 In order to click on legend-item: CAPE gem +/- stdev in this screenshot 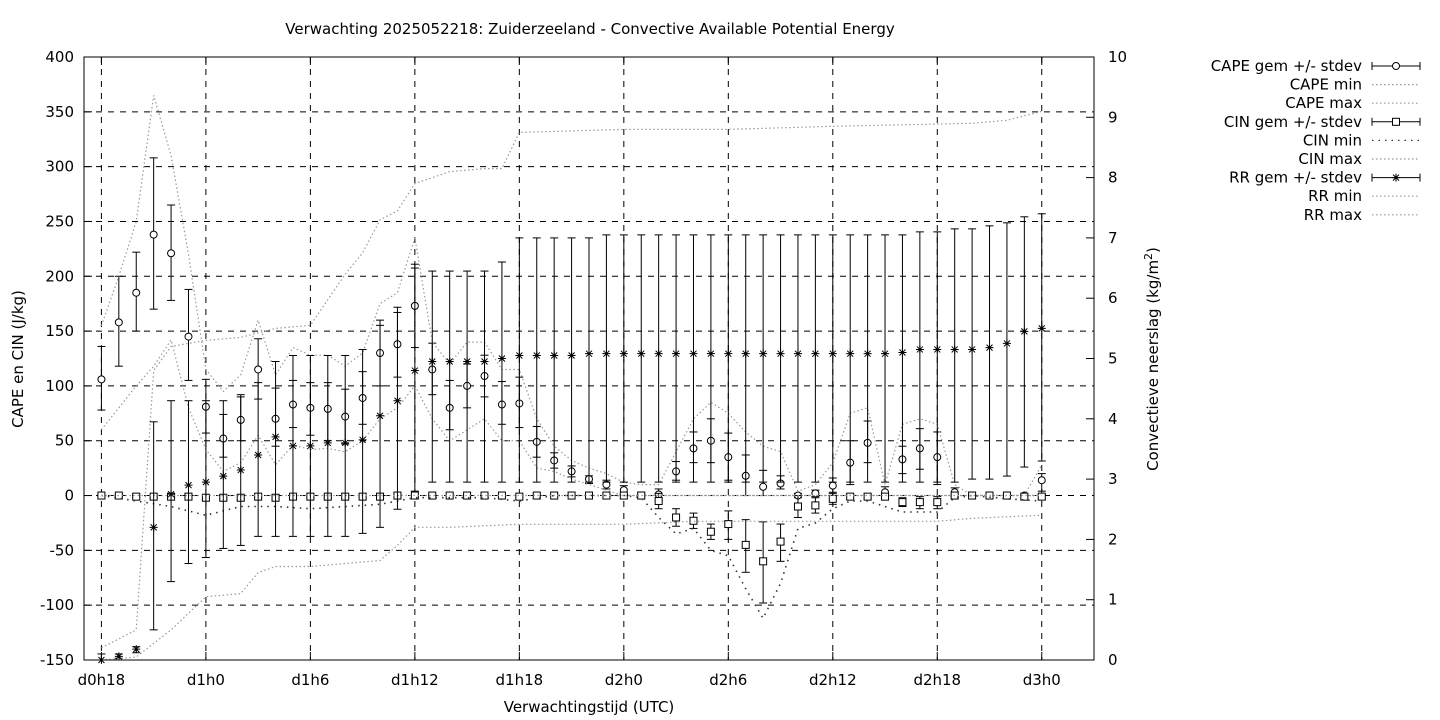, I will do `click(1316, 66)`.